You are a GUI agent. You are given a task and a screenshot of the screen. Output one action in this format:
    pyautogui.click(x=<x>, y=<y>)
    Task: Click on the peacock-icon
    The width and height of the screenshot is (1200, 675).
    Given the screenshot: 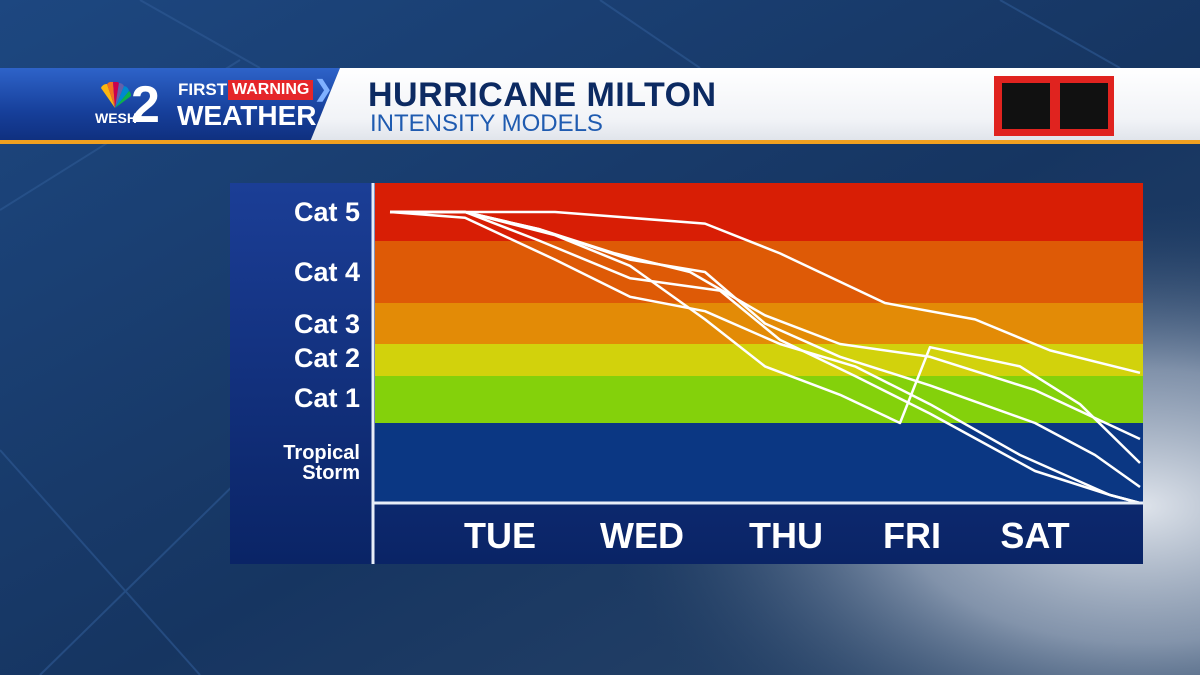 What is the action you would take?
    pyautogui.click(x=116, y=95)
    